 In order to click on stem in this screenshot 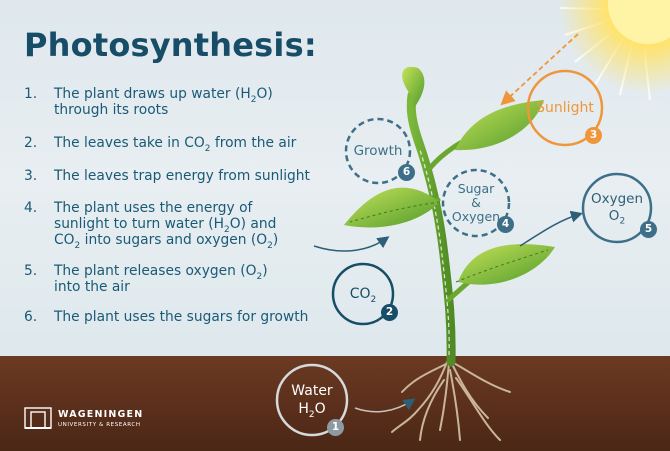, I will do `click(431, 228)`.